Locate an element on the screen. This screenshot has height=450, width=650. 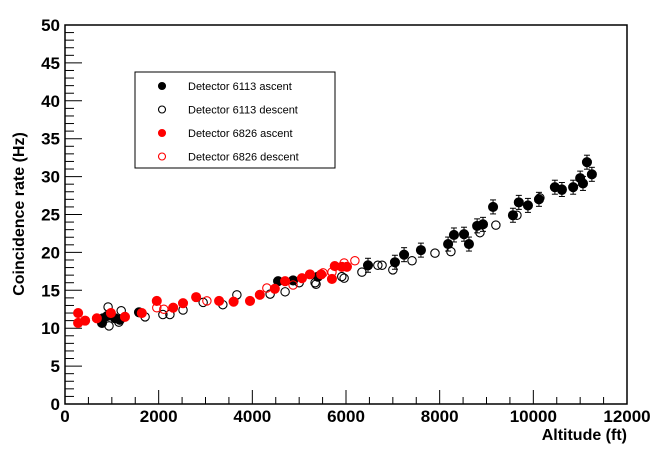
x-tick-label: 0 is located at coordinates (64, 416).